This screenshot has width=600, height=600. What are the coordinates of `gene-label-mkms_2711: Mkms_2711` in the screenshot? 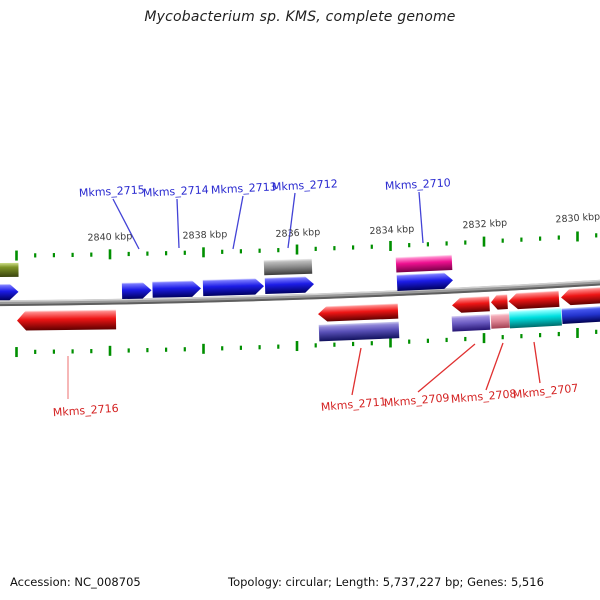 It's located at (353, 404).